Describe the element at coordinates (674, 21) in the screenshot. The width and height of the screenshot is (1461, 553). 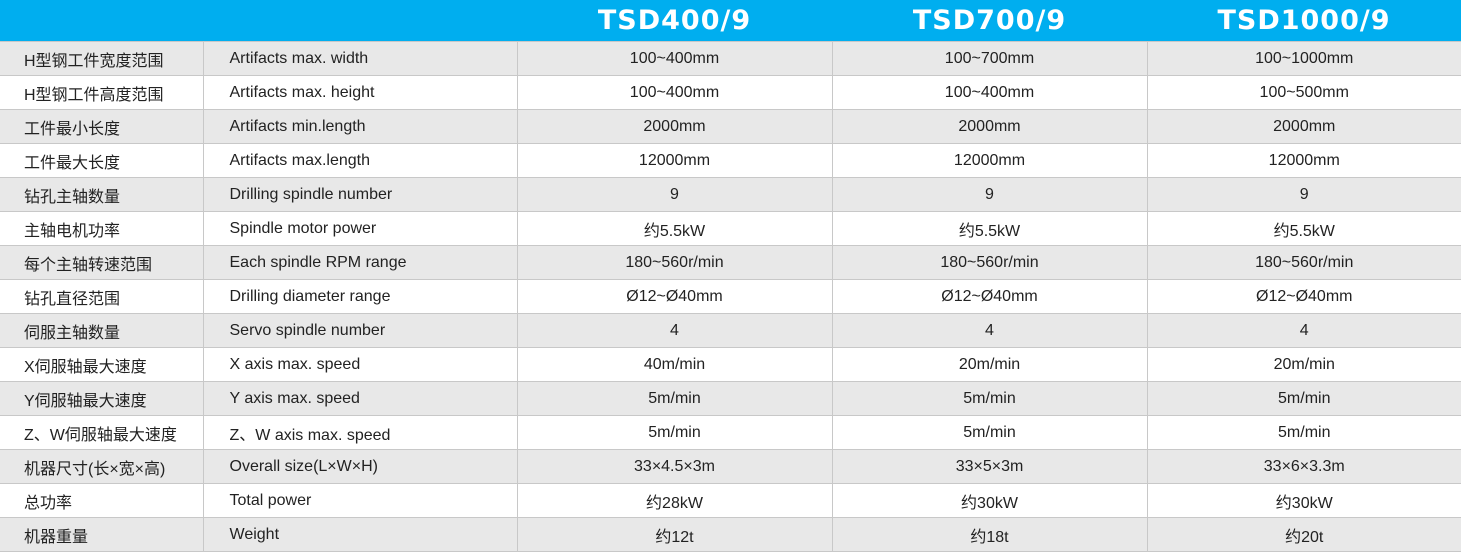
I see `model-header: TSD400/9` at that location.